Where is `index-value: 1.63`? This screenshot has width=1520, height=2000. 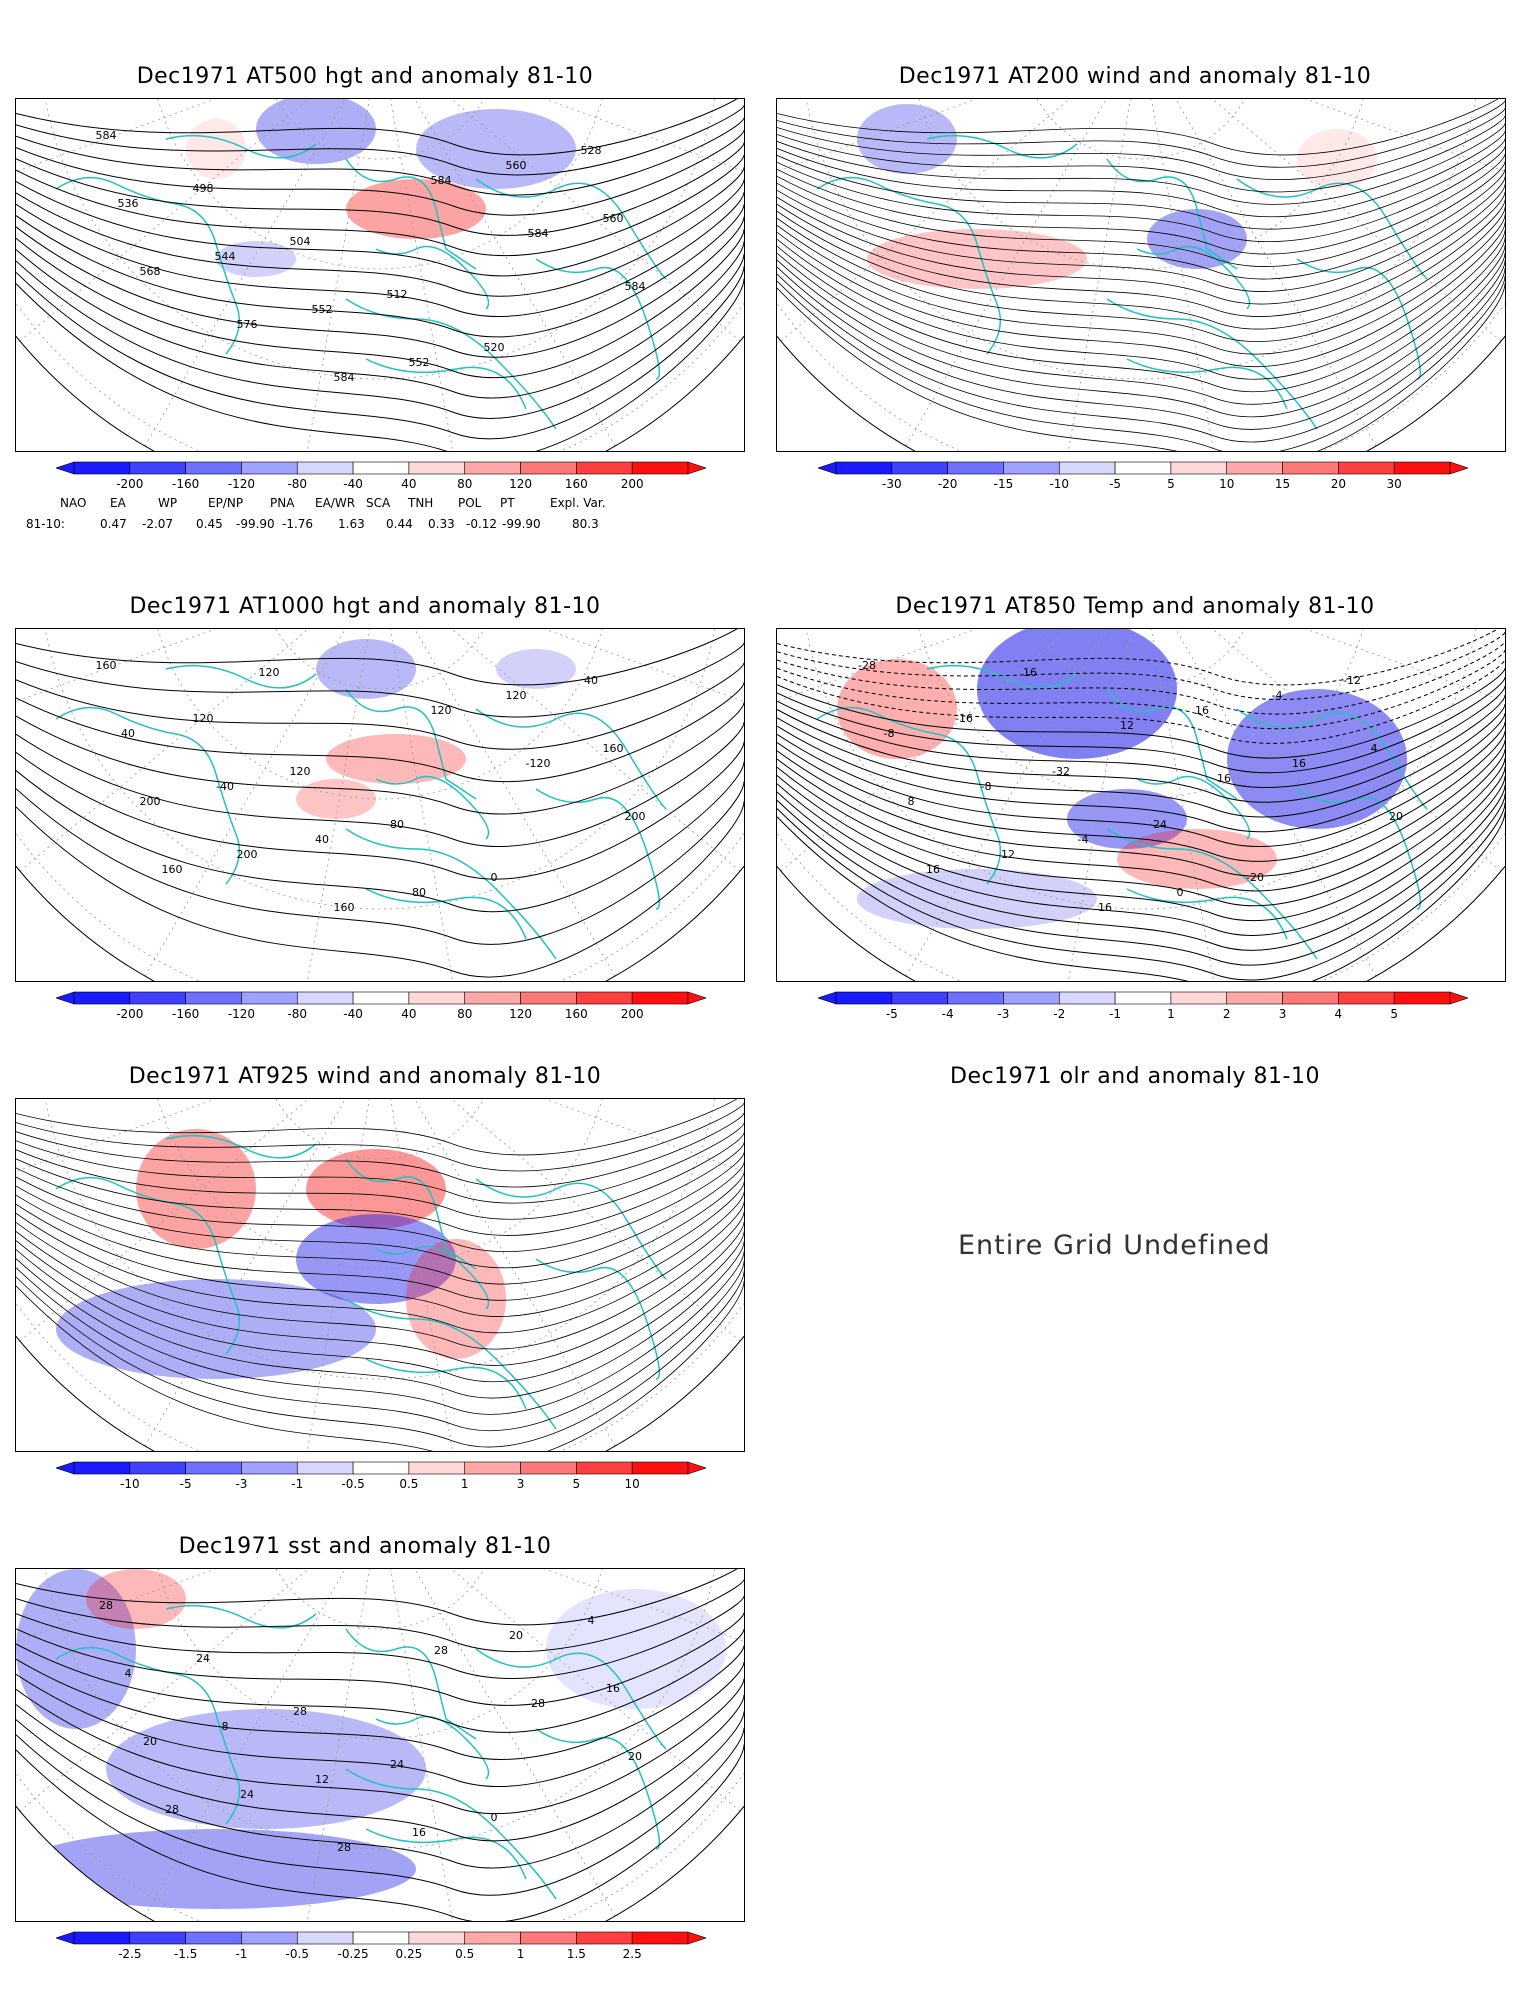 index-value: 1.63 is located at coordinates (351, 524).